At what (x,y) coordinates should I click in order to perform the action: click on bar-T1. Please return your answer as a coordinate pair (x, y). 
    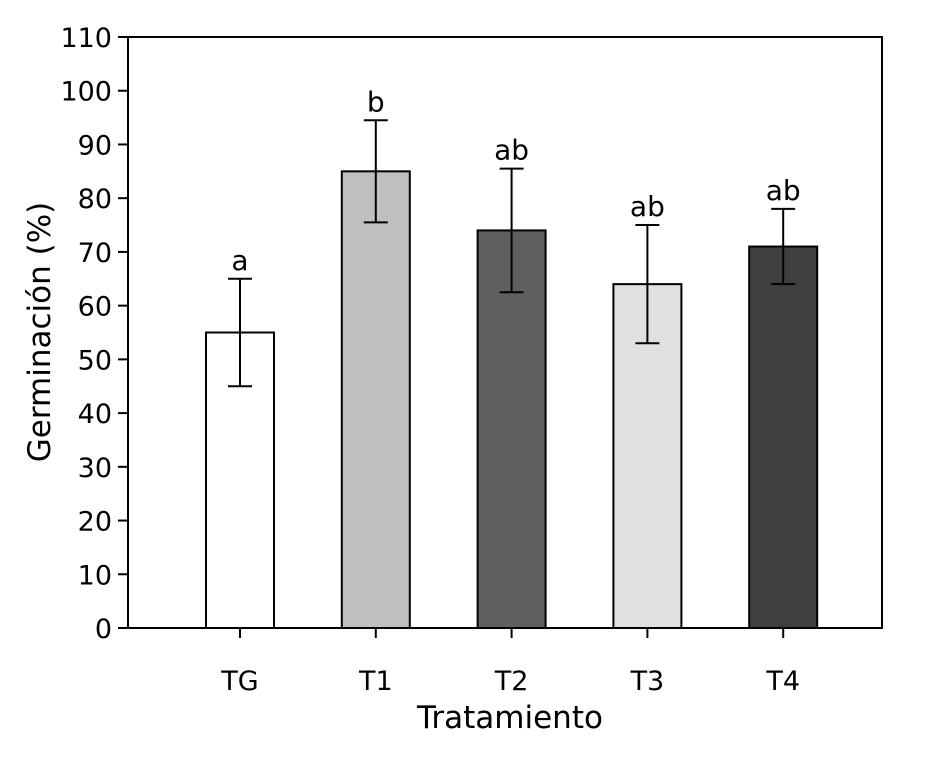
    Looking at the image, I should click on (375, 399).